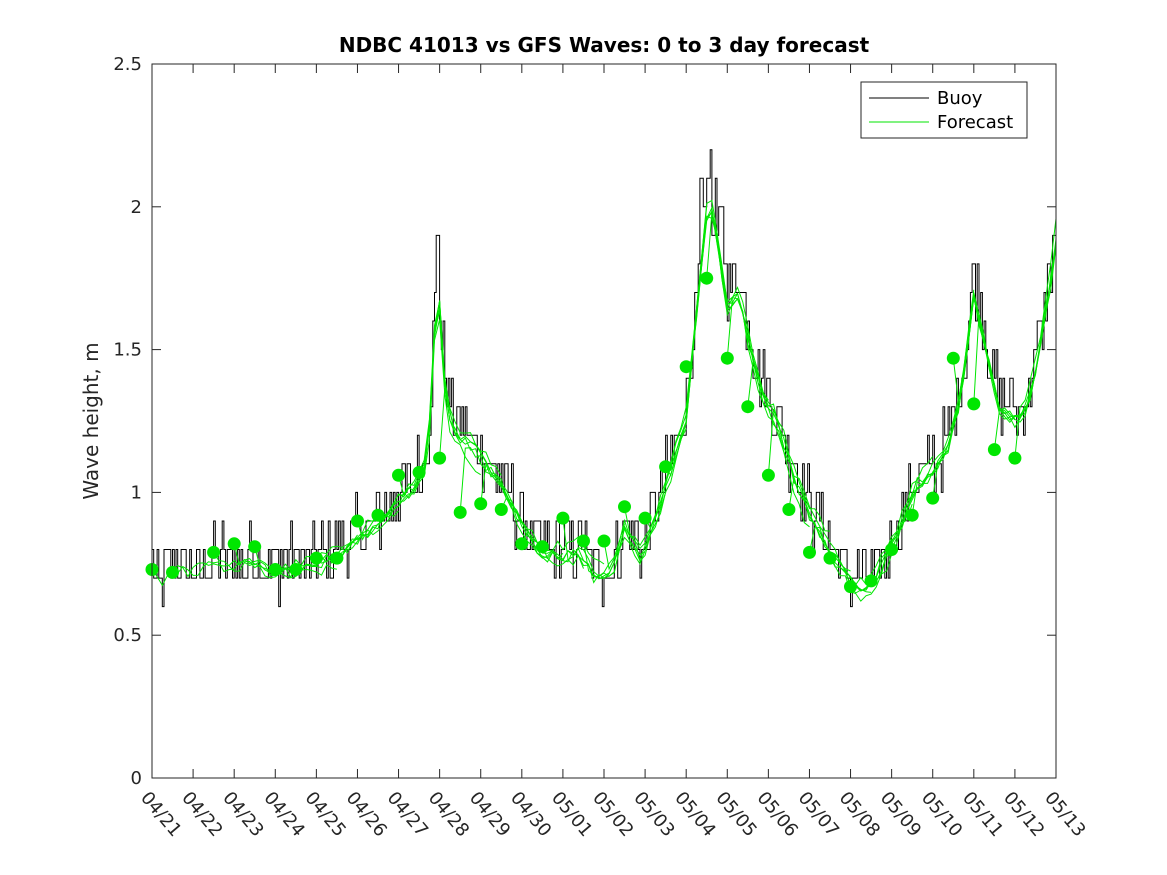  Describe the element at coordinates (127, 64) in the screenshot. I see `y-tick-label: 2.5` at that location.